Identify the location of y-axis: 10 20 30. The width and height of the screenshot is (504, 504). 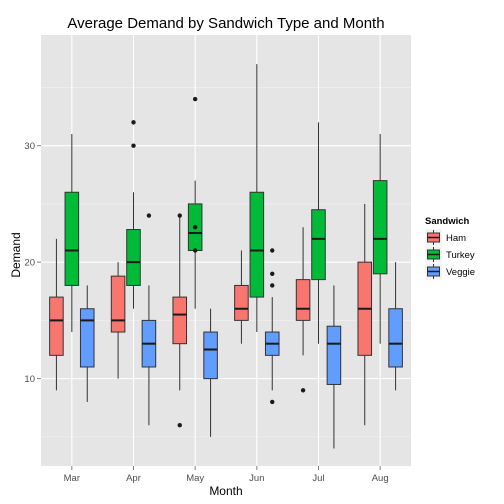
(32, 263).